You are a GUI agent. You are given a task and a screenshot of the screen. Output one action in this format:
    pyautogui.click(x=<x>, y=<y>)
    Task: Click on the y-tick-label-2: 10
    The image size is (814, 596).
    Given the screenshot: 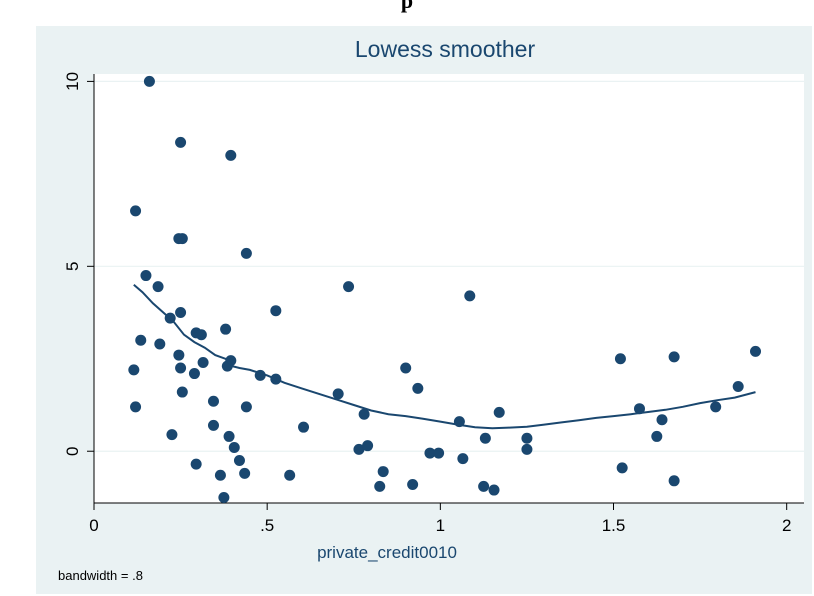 What is the action you would take?
    pyautogui.click(x=72, y=81)
    